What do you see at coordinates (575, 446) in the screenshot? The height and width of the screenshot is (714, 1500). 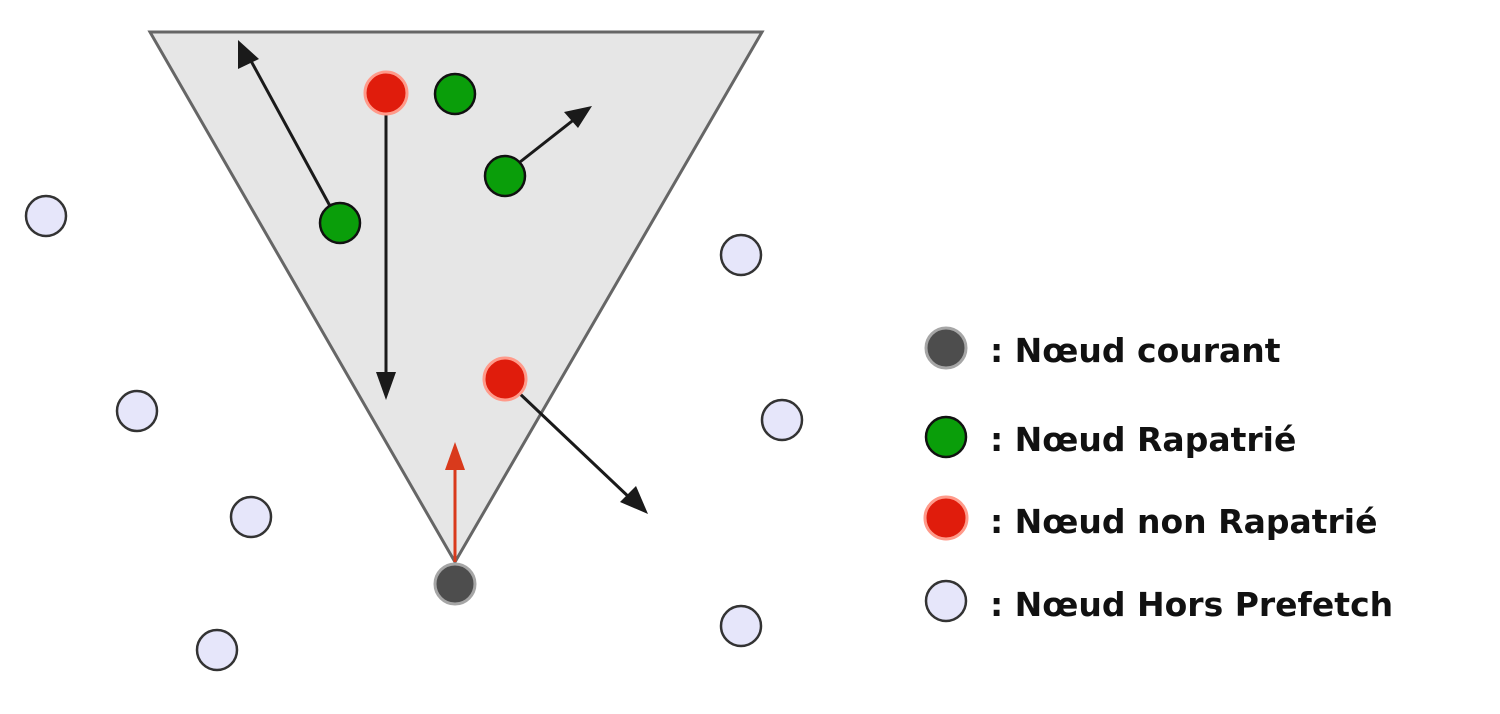 I see `arrow-down-right` at bounding box center [575, 446].